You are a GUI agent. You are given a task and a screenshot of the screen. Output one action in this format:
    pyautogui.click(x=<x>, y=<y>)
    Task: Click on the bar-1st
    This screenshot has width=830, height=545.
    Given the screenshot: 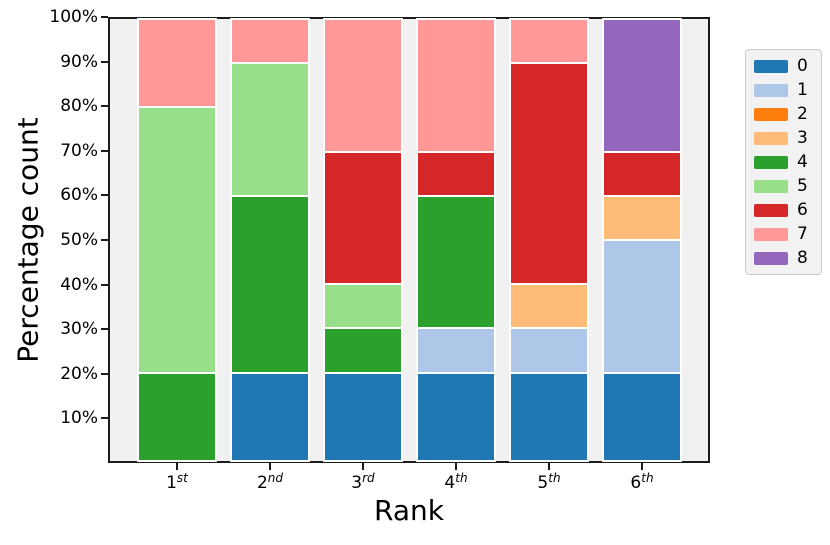 What is the action you would take?
    pyautogui.click(x=177, y=240)
    